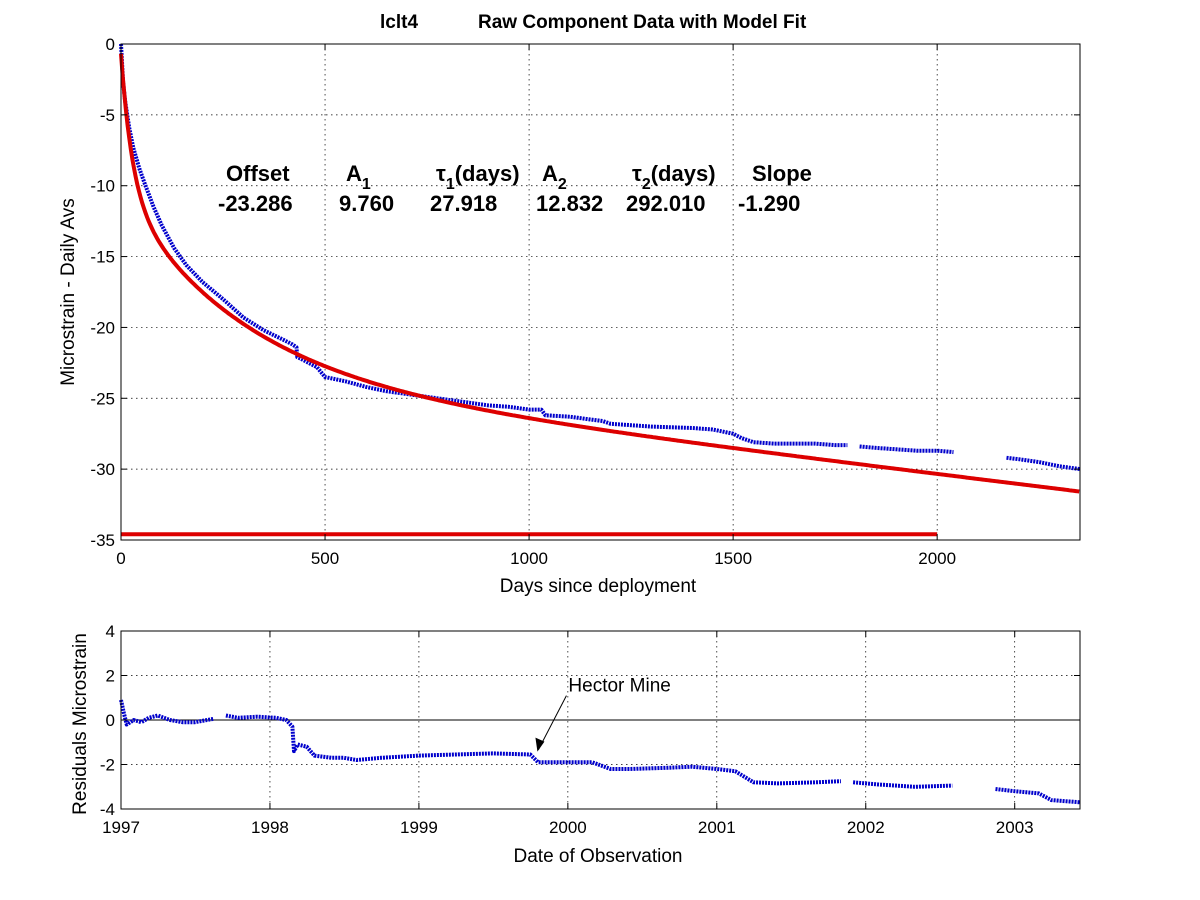 This screenshot has height=900, width=1200. What do you see at coordinates (540, 744) in the screenshot?
I see `annotation-arrowhead` at bounding box center [540, 744].